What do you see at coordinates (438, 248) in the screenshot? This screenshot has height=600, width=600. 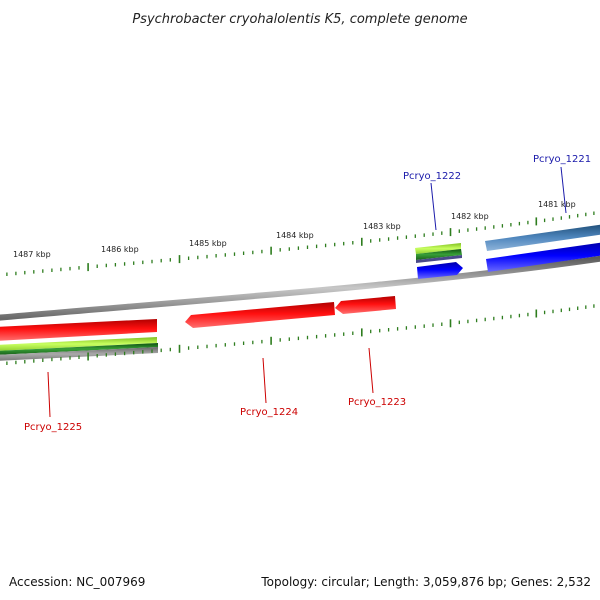 I see `rna-bar-light` at bounding box center [438, 248].